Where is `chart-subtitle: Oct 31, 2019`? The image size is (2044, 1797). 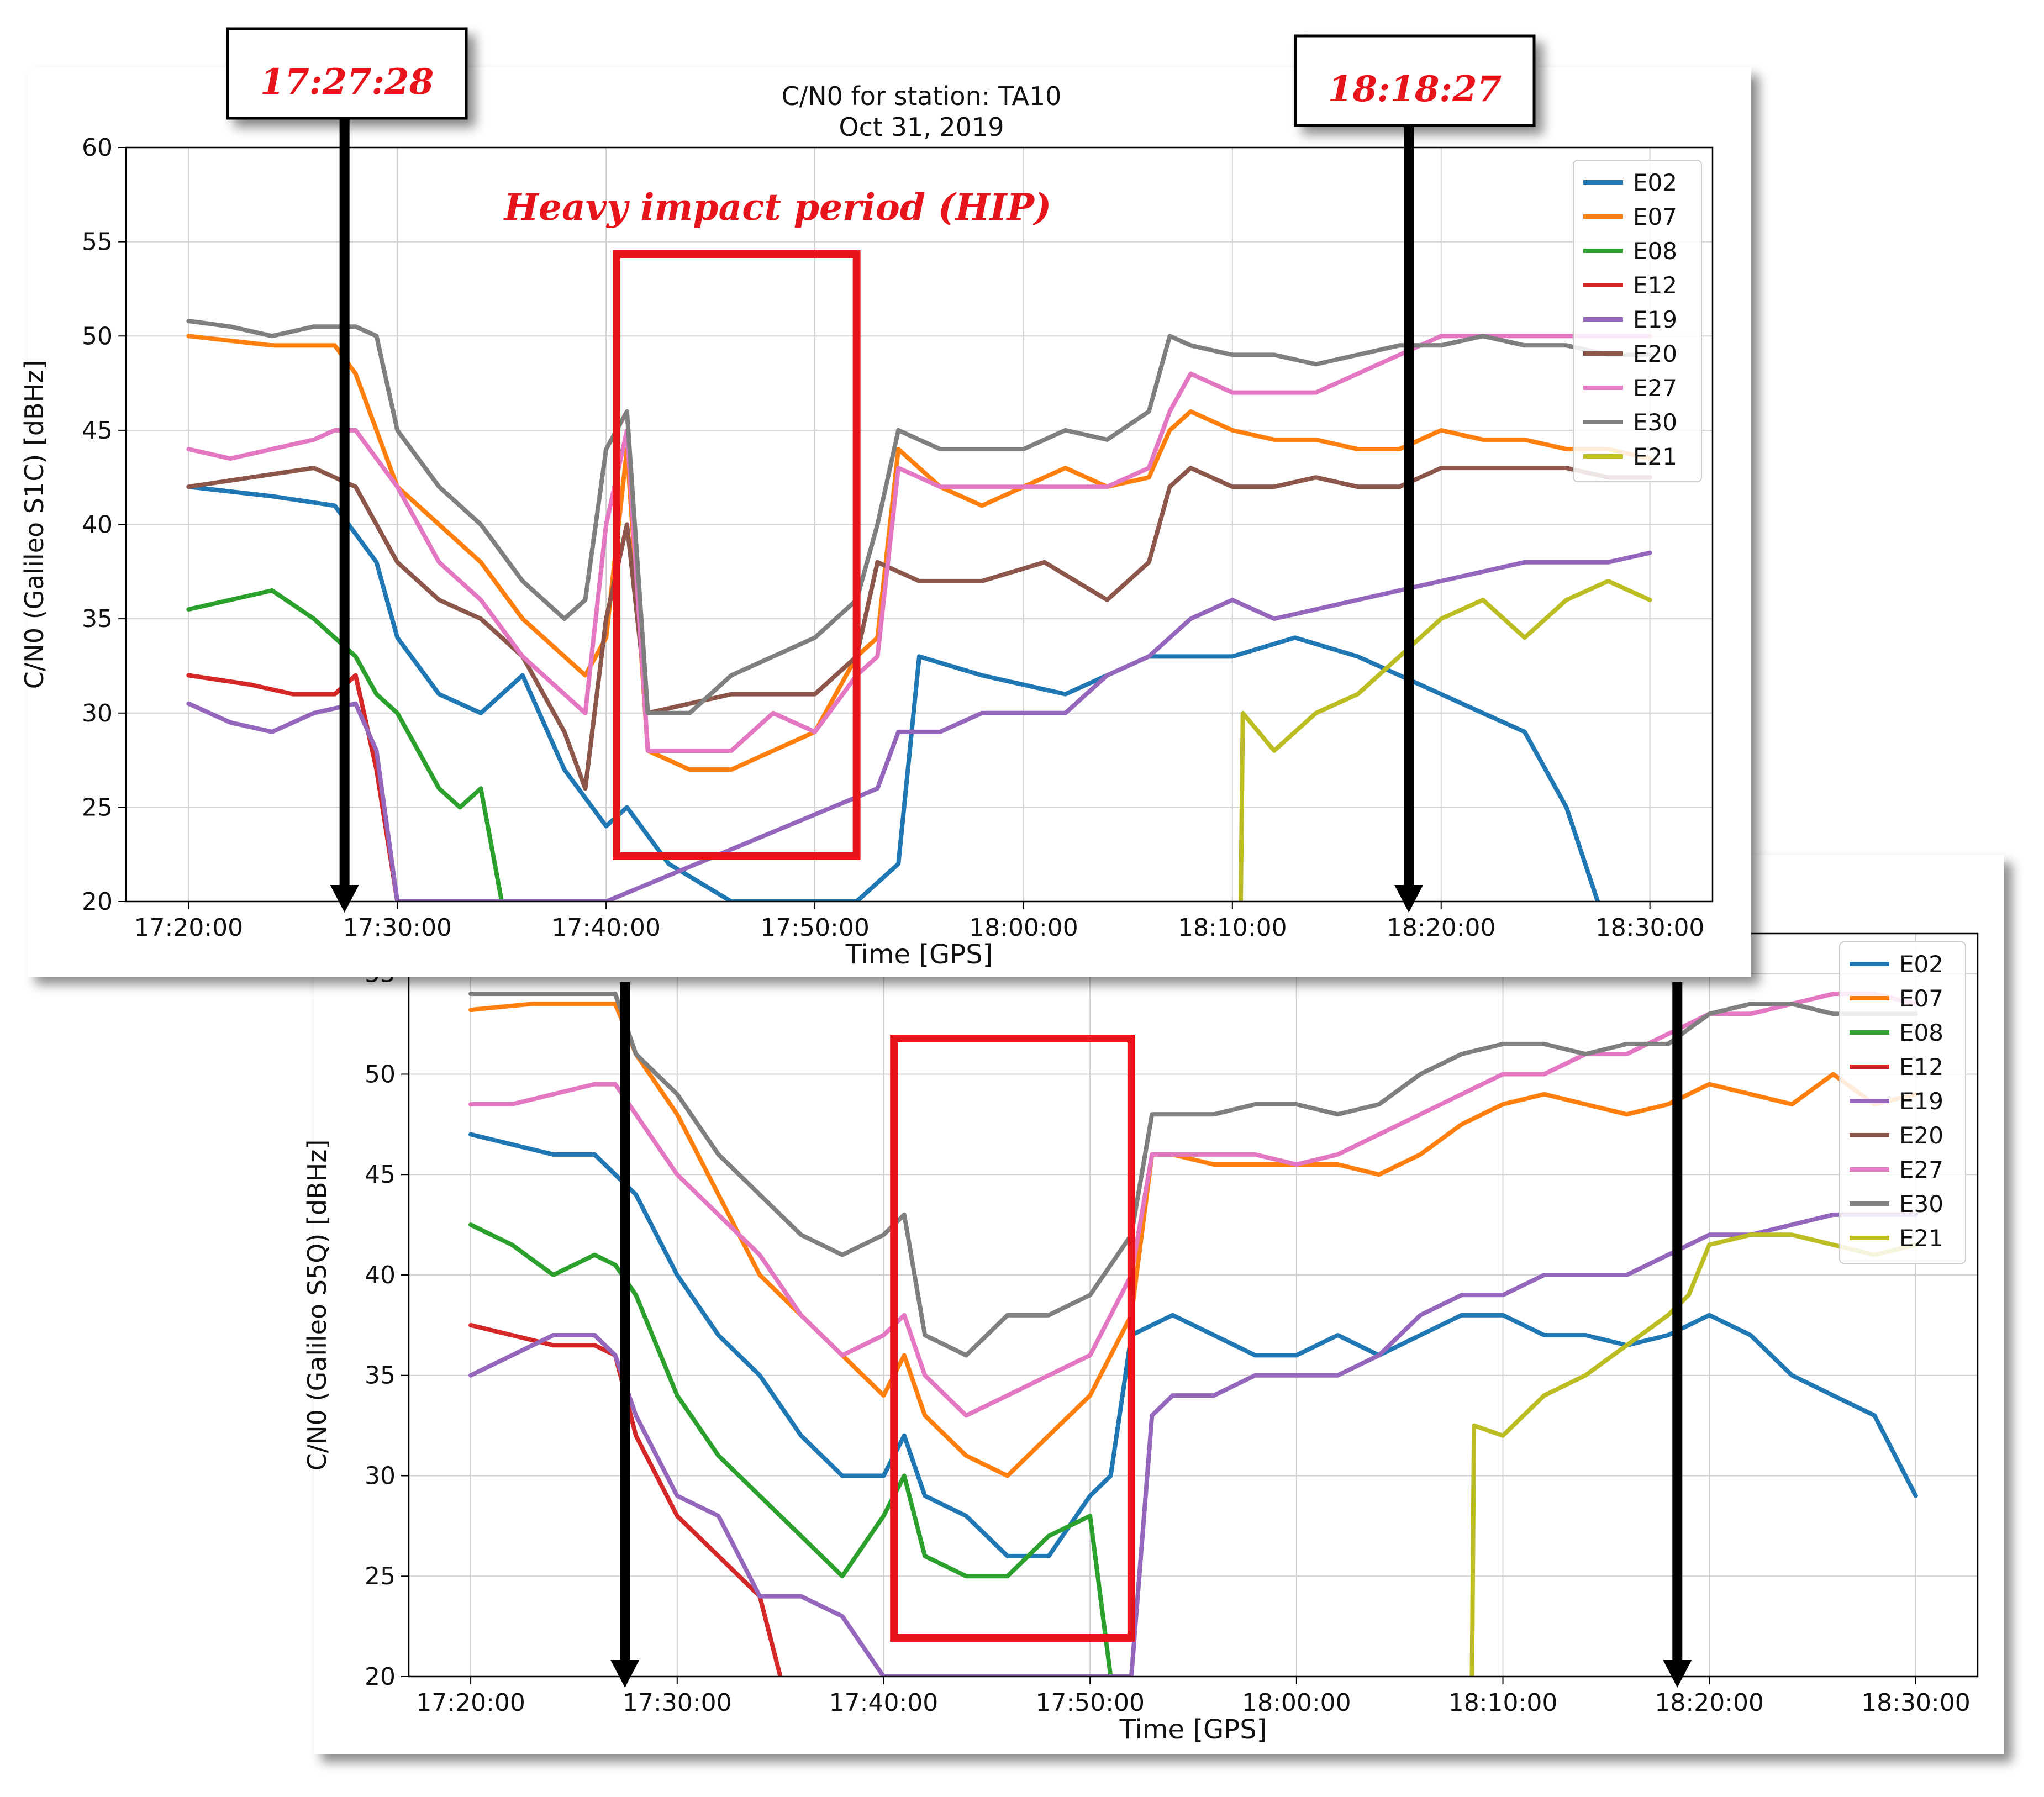 chart-subtitle: Oct 31, 2019 is located at coordinates (921, 127).